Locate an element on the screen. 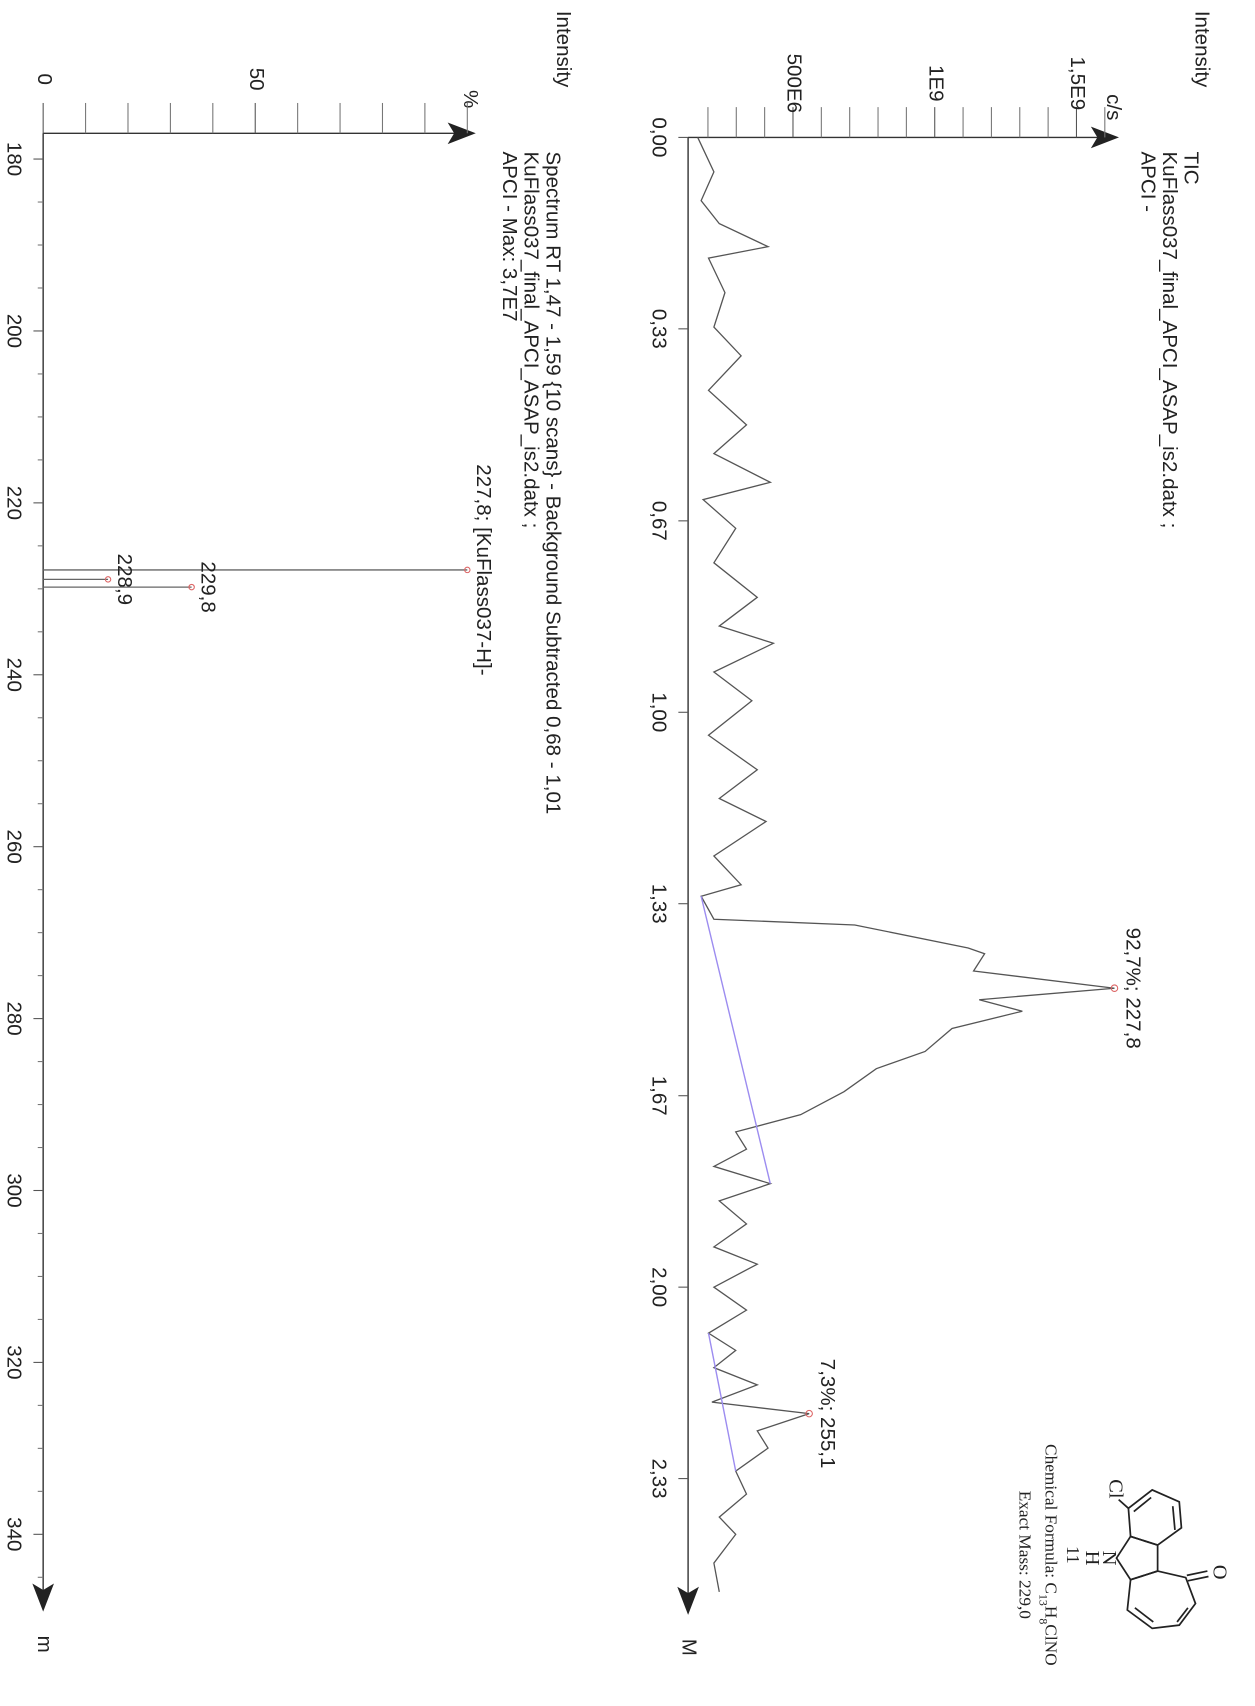 Image resolution: width=1255 pixels, height=1706 pixels. x-tick-label: 340 is located at coordinates (13, 1534).